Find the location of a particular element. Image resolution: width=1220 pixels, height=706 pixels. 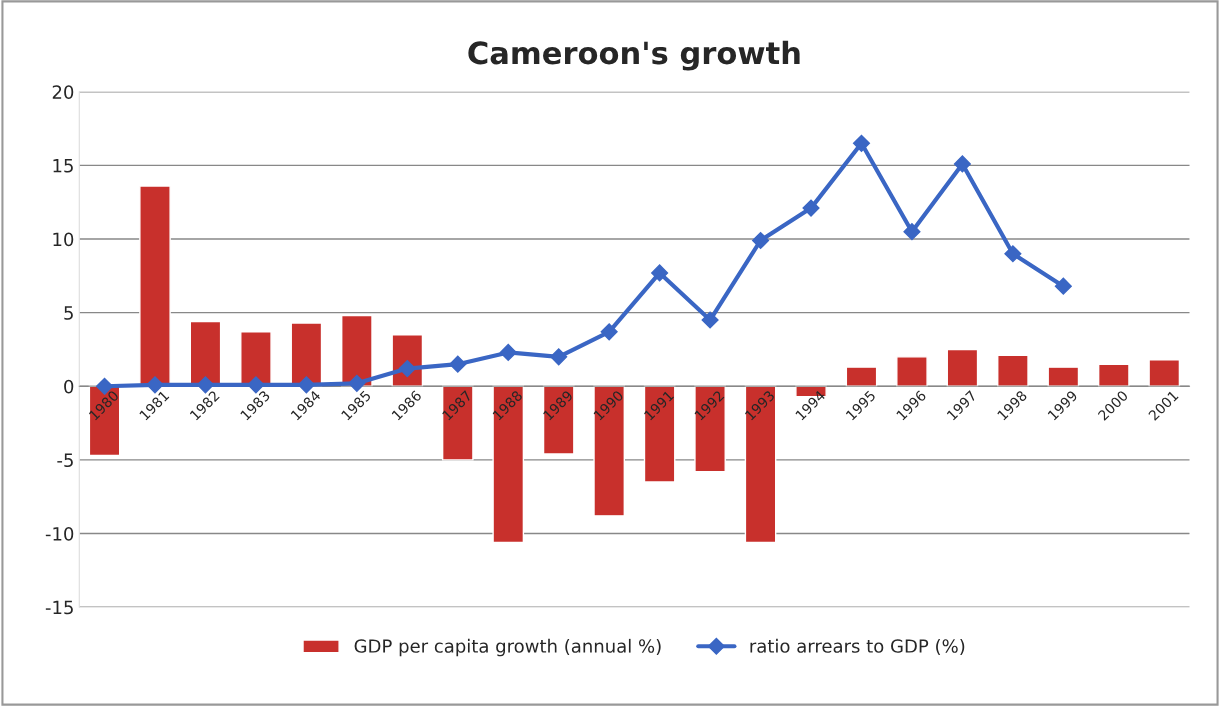

y-tick-label: 15 is located at coordinates (63, 166).